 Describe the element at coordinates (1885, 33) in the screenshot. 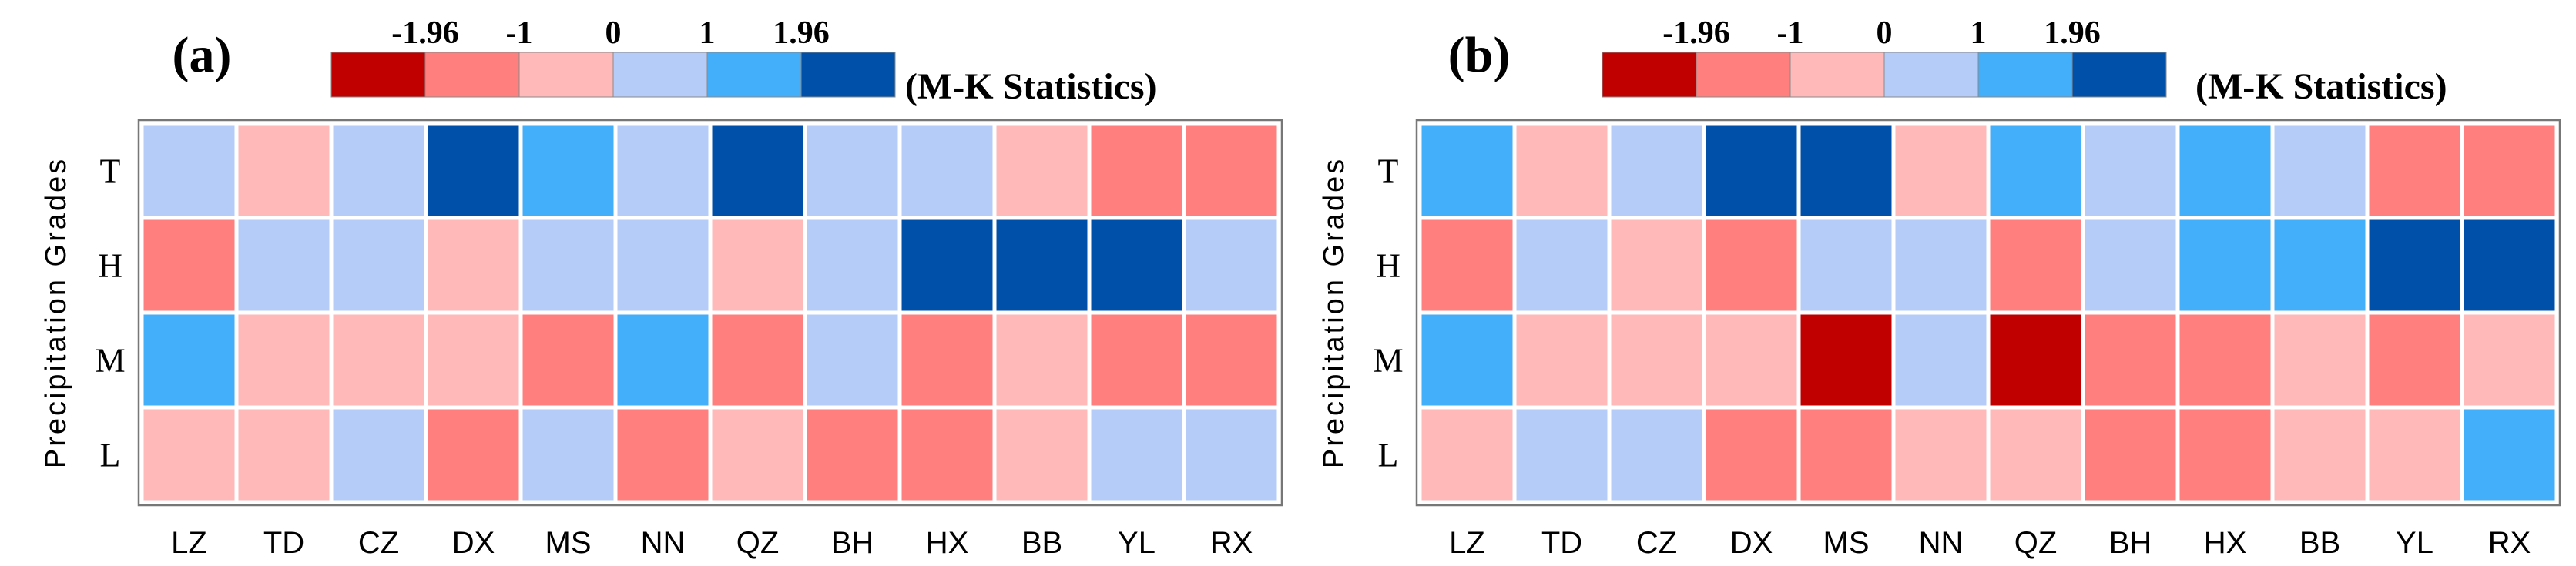

I see `colorbar-tick-label: 0` at that location.